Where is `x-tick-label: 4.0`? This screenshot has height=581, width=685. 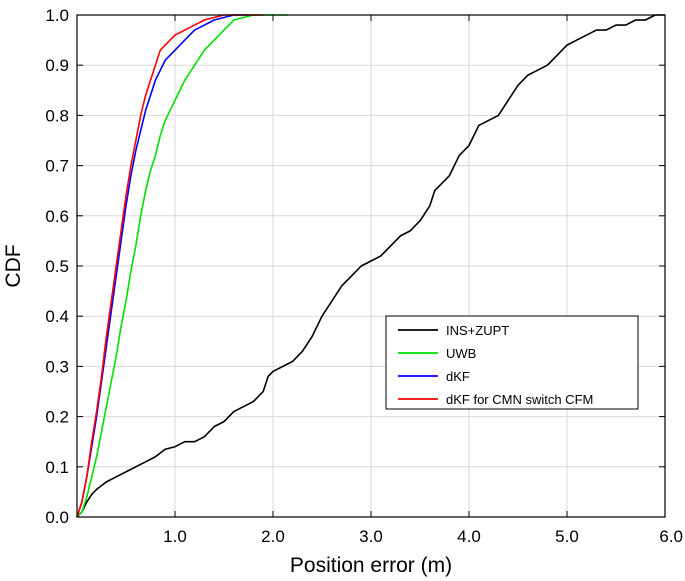 x-tick-label: 4.0 is located at coordinates (469, 536).